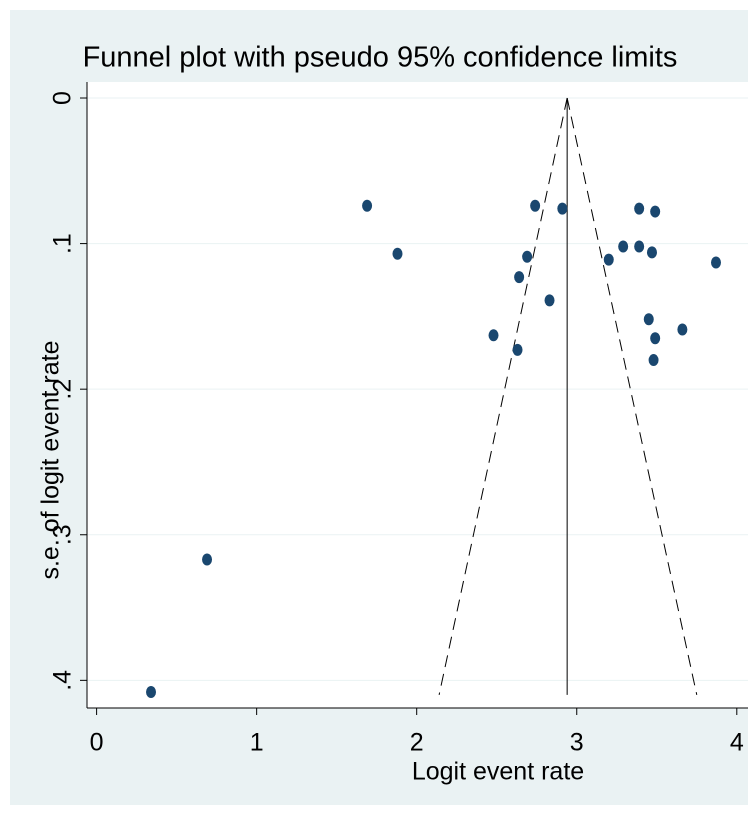 The image size is (753, 815). What do you see at coordinates (63, 98) in the screenshot?
I see `y-tick-label: 0` at bounding box center [63, 98].